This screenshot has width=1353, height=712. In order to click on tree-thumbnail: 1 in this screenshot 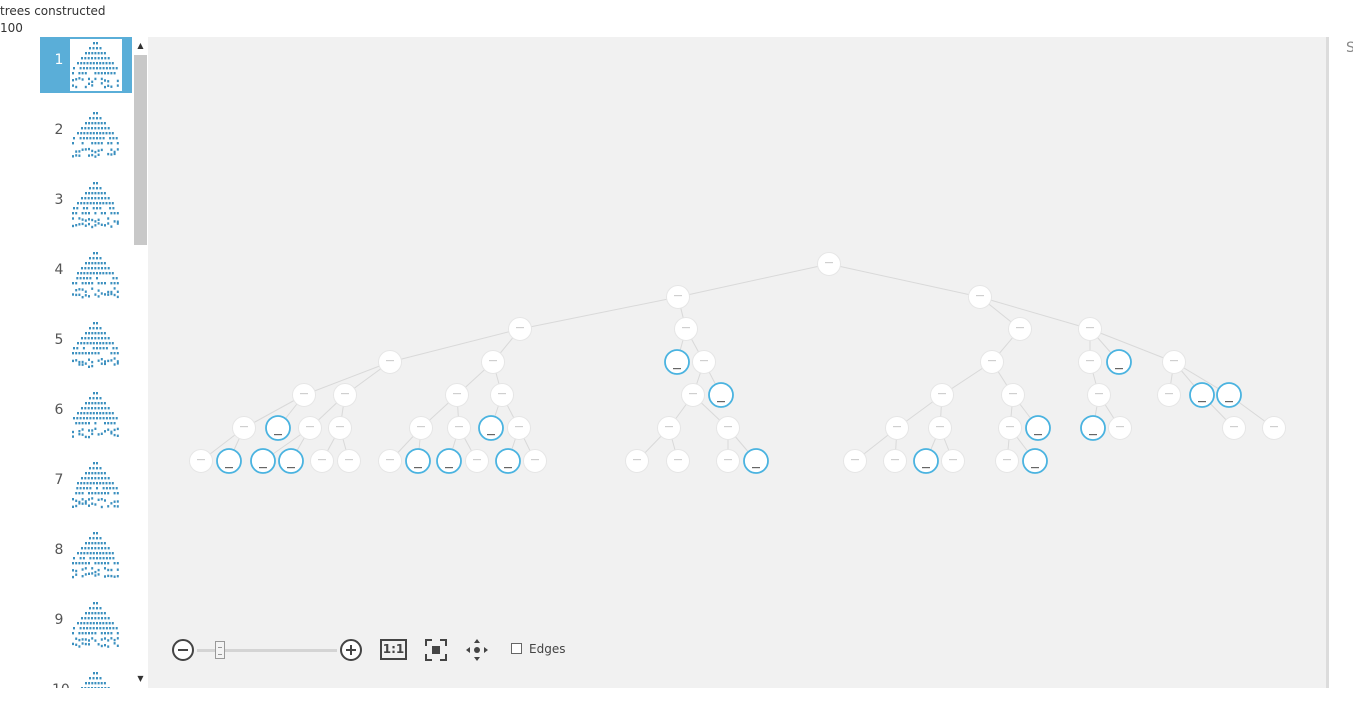, I will do `click(86, 65)`.